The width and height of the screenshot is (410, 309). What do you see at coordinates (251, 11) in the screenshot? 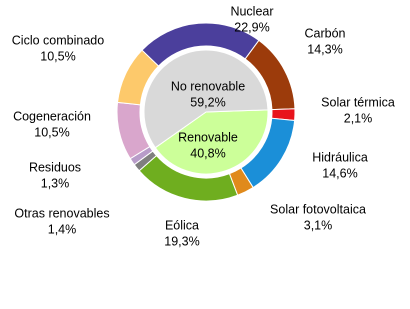
I see `slice-label: Nuclear` at bounding box center [251, 11].